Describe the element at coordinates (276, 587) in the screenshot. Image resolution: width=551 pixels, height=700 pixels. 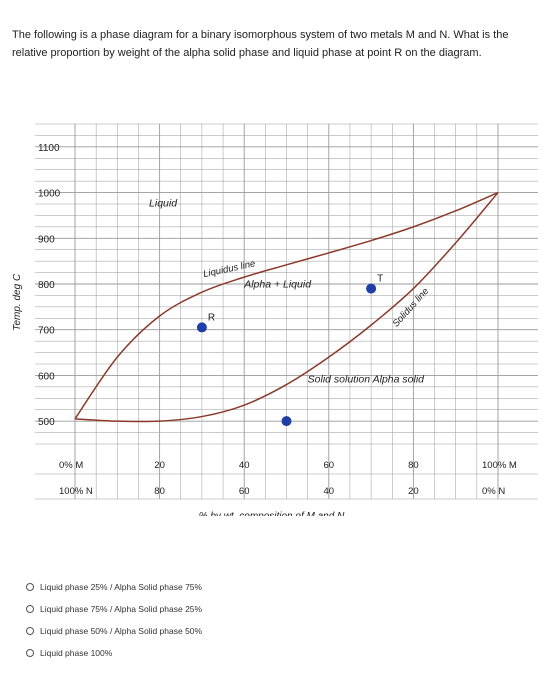
I see `answer-option-1: Liquid phase 25% / Alpha Solid phase 75%` at that location.